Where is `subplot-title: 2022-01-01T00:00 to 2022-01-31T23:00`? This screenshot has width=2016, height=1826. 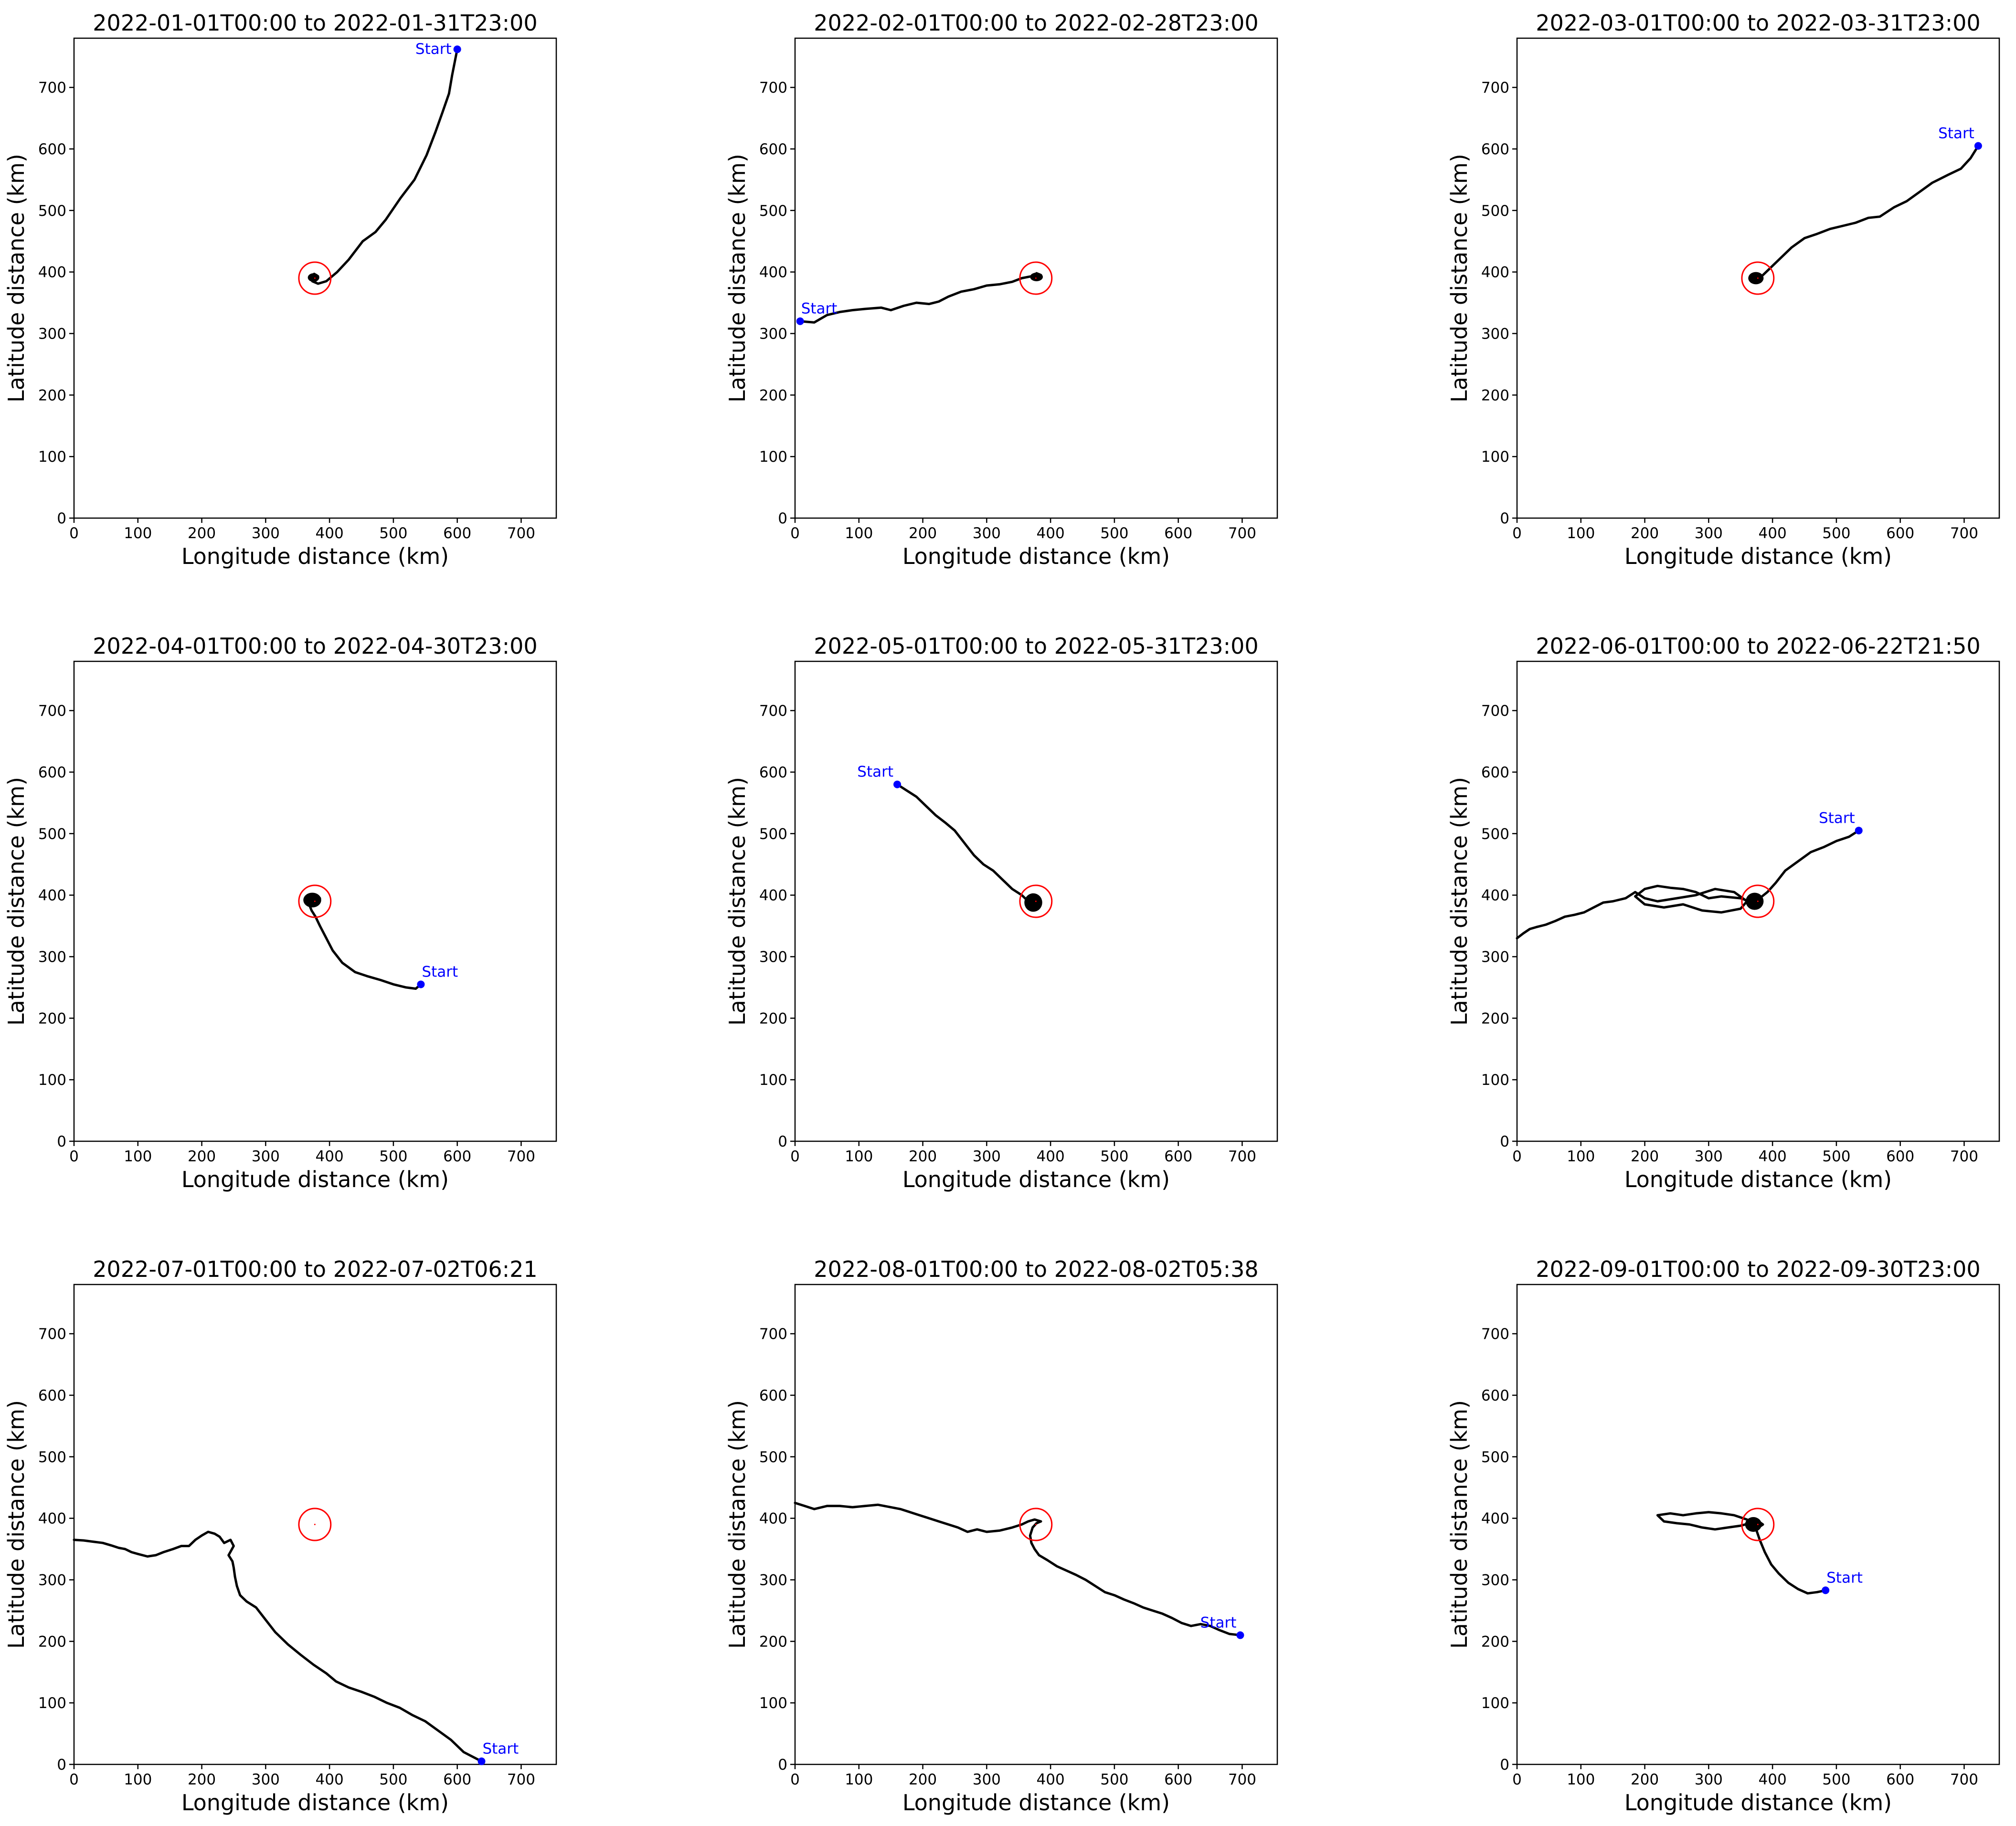 subplot-title: 2022-01-01T00:00 to 2022-01-31T23:00 is located at coordinates (315, 23).